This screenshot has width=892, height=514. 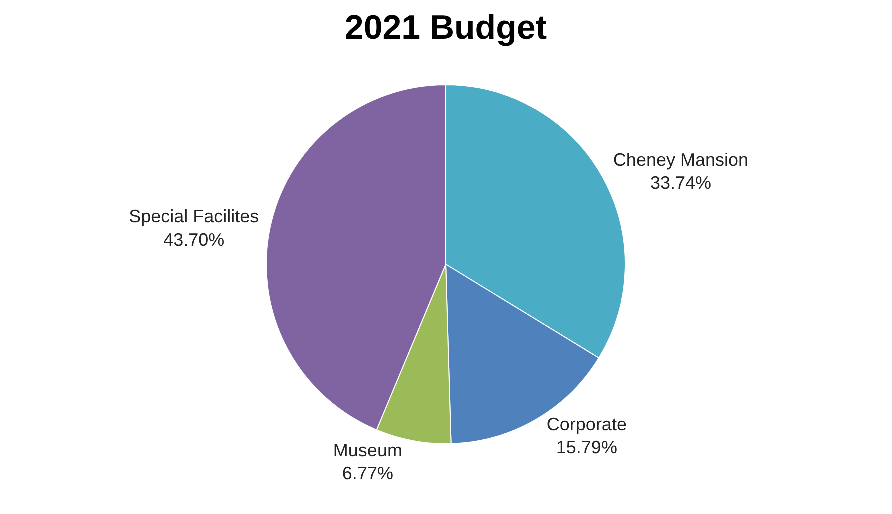 What do you see at coordinates (587, 448) in the screenshot?
I see `data-label: 15.79%` at bounding box center [587, 448].